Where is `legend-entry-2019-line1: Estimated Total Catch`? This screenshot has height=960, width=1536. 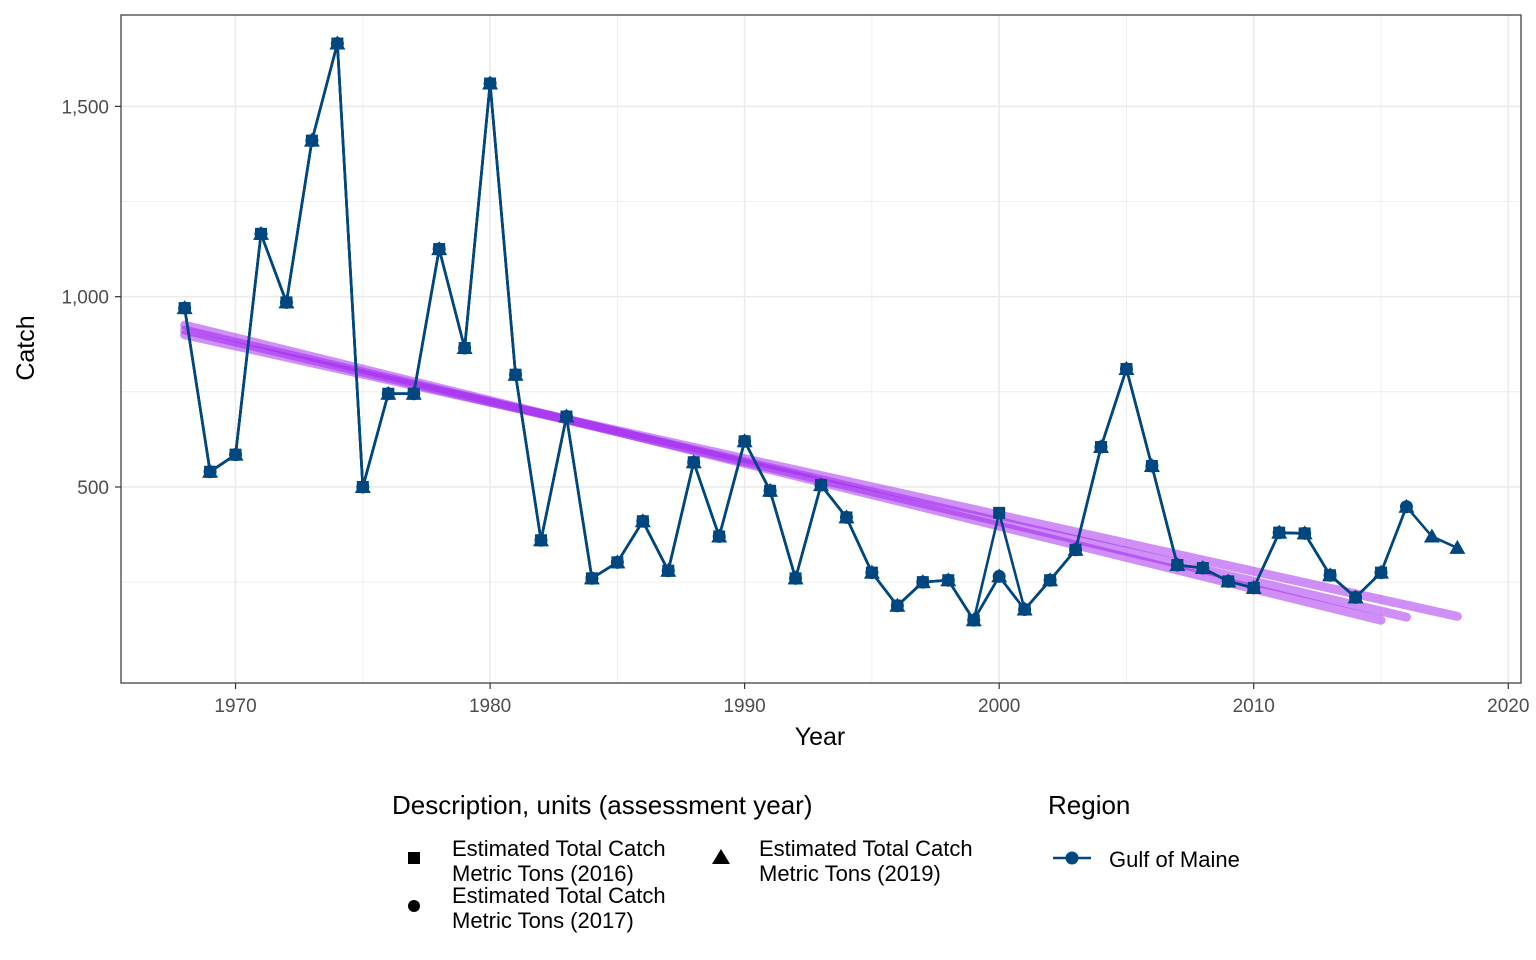 legend-entry-2019-line1: Estimated Total Catch is located at coordinates (866, 848).